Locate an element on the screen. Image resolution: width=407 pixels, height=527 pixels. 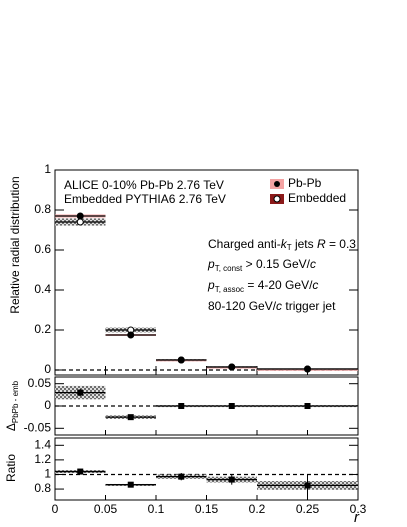
y-tick-label: 0.6 is located at coordinates (42, 249).